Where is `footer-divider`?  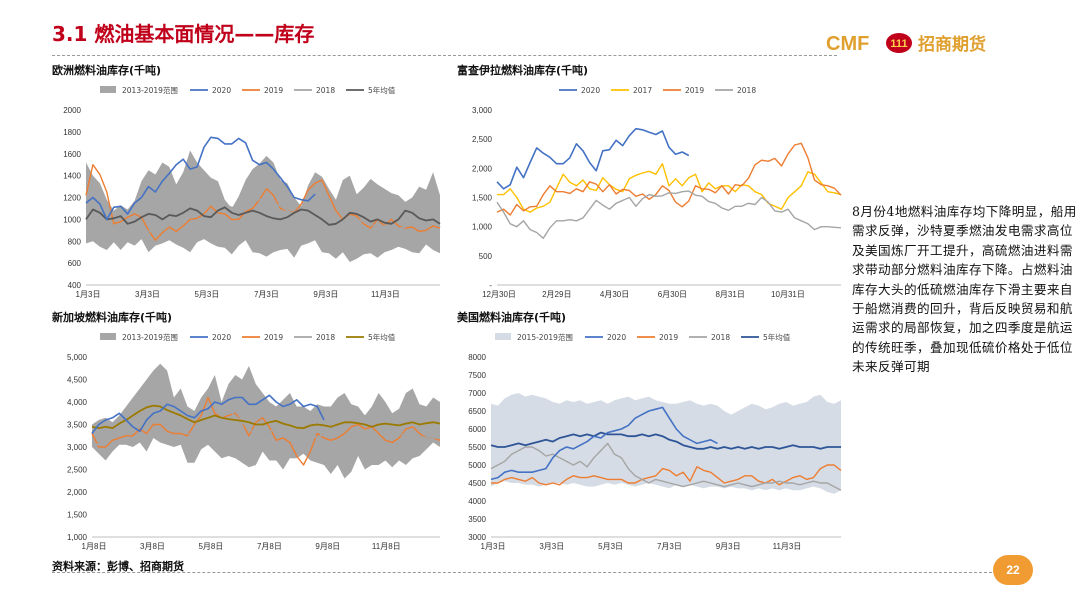
footer-divider is located at coordinates (522, 572).